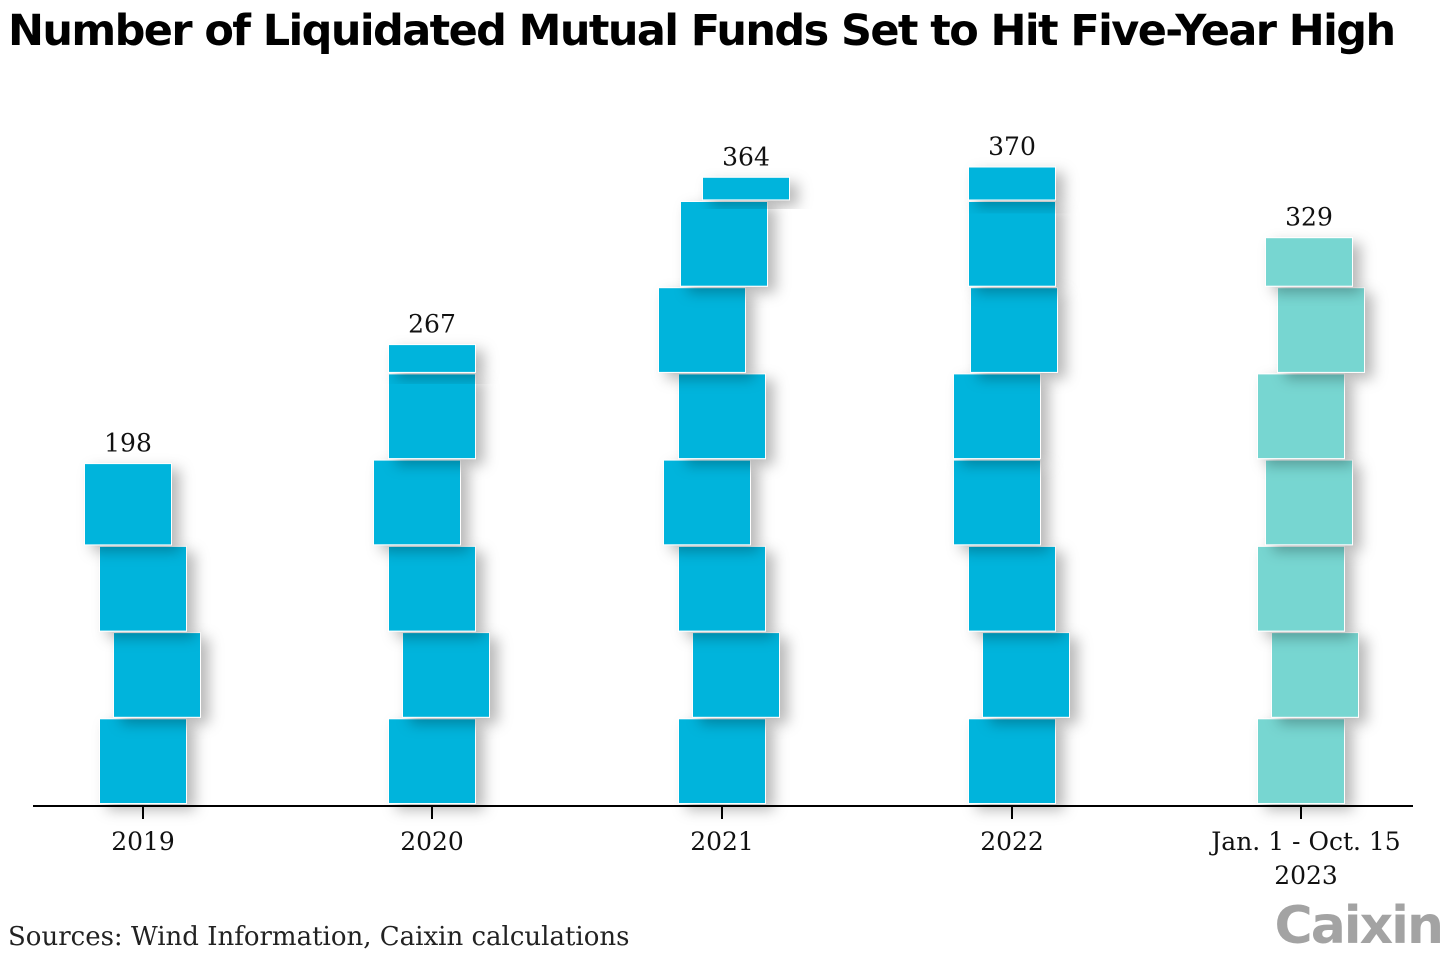  Describe the element at coordinates (722, 841) in the screenshot. I see `x-tick-label: 2021` at that location.